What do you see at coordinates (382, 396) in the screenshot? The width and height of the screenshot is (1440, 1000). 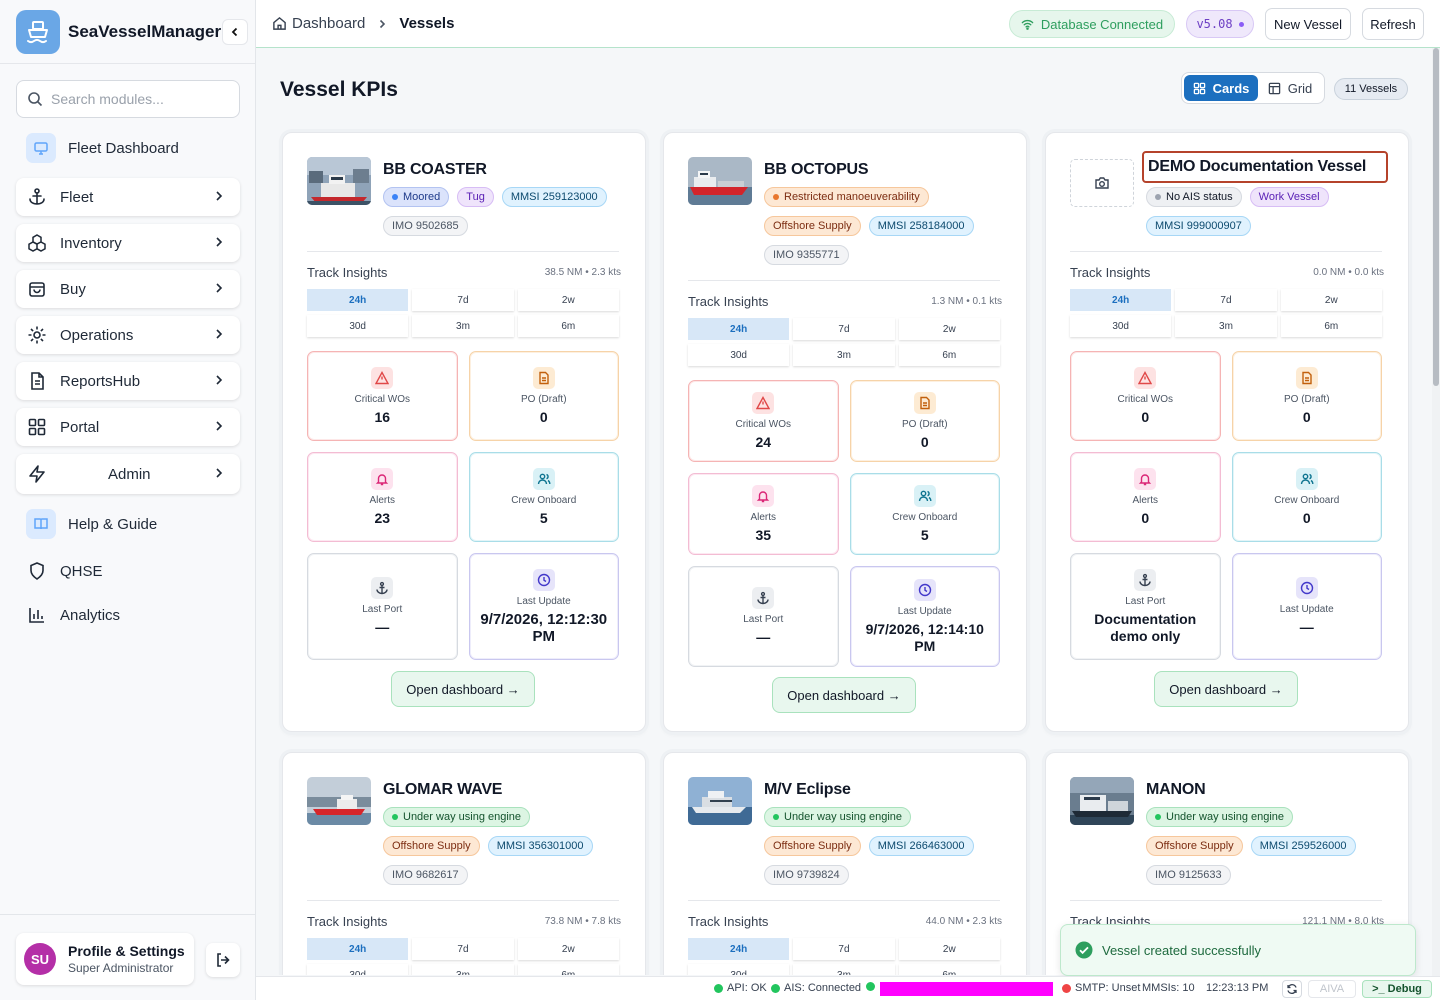 I see `kpi-critical-wos: Critical WOs 16` at bounding box center [382, 396].